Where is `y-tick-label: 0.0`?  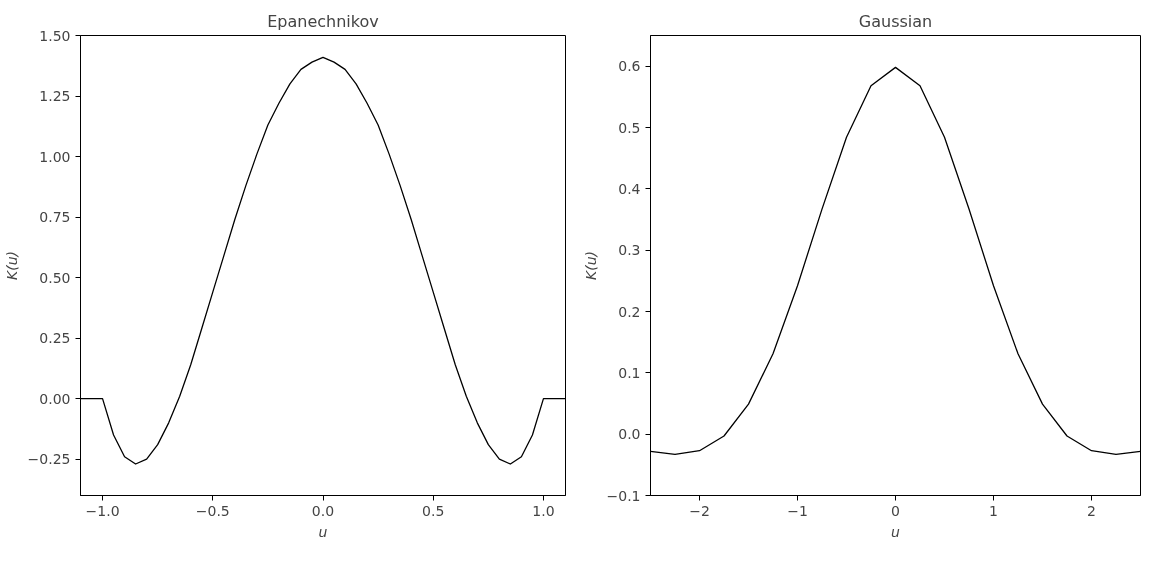 y-tick-label: 0.0 is located at coordinates (629, 434).